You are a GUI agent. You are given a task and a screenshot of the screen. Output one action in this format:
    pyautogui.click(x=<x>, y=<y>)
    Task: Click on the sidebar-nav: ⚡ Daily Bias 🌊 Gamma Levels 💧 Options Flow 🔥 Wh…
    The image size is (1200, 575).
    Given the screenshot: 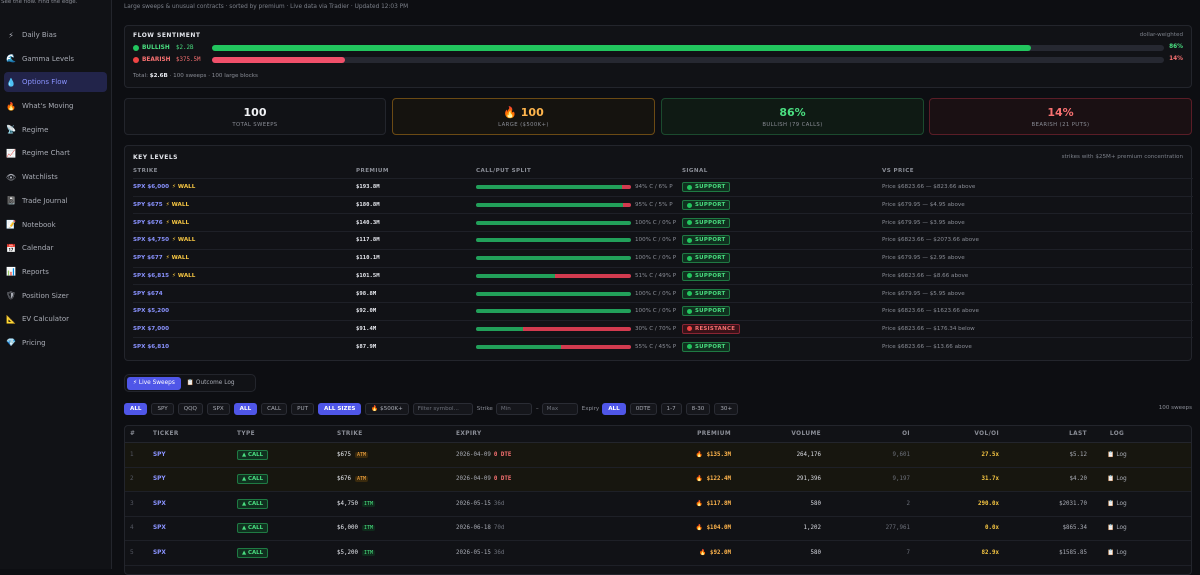 What is the action you would take?
    pyautogui.click(x=55, y=189)
    